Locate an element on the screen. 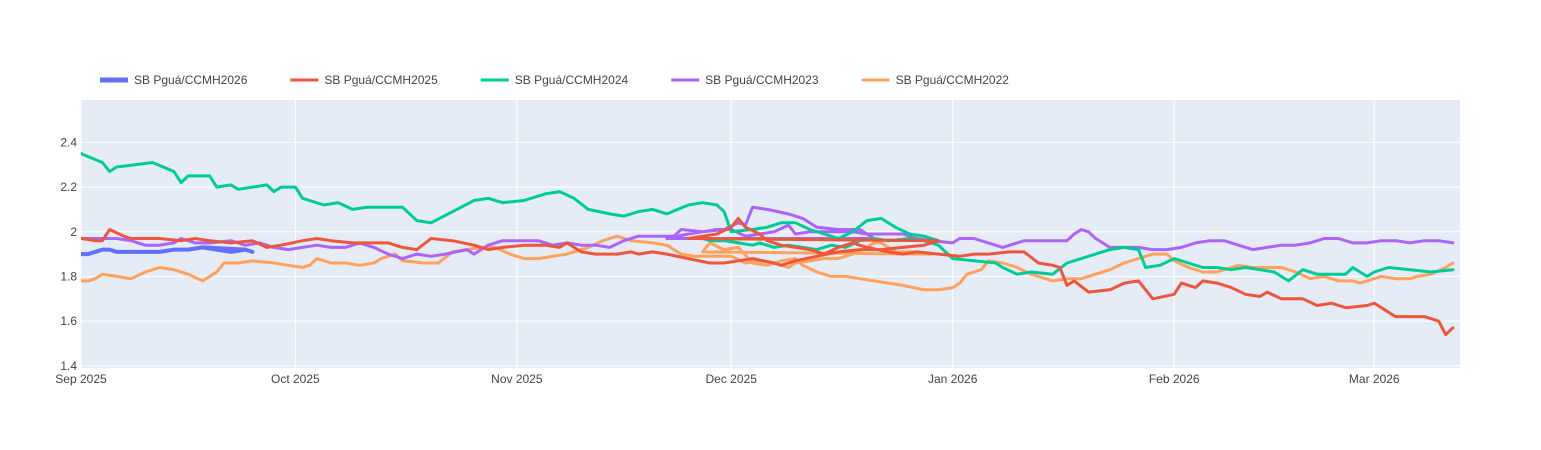 The width and height of the screenshot is (1541, 450). legend-item: SB Pguá/CCMH2022 is located at coordinates (935, 80).